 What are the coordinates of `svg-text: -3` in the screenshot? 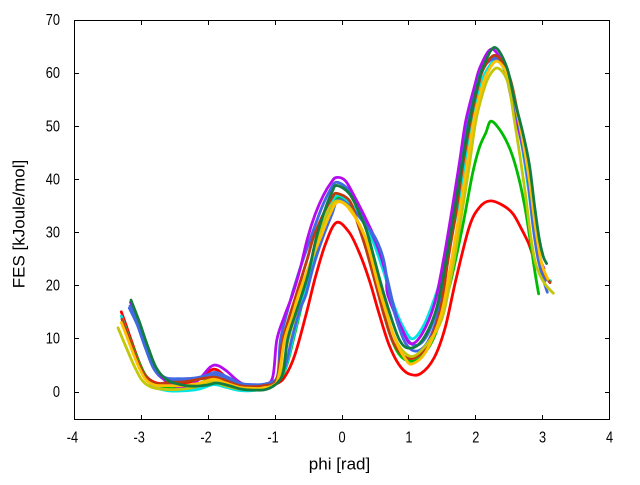 It's located at (139, 438).